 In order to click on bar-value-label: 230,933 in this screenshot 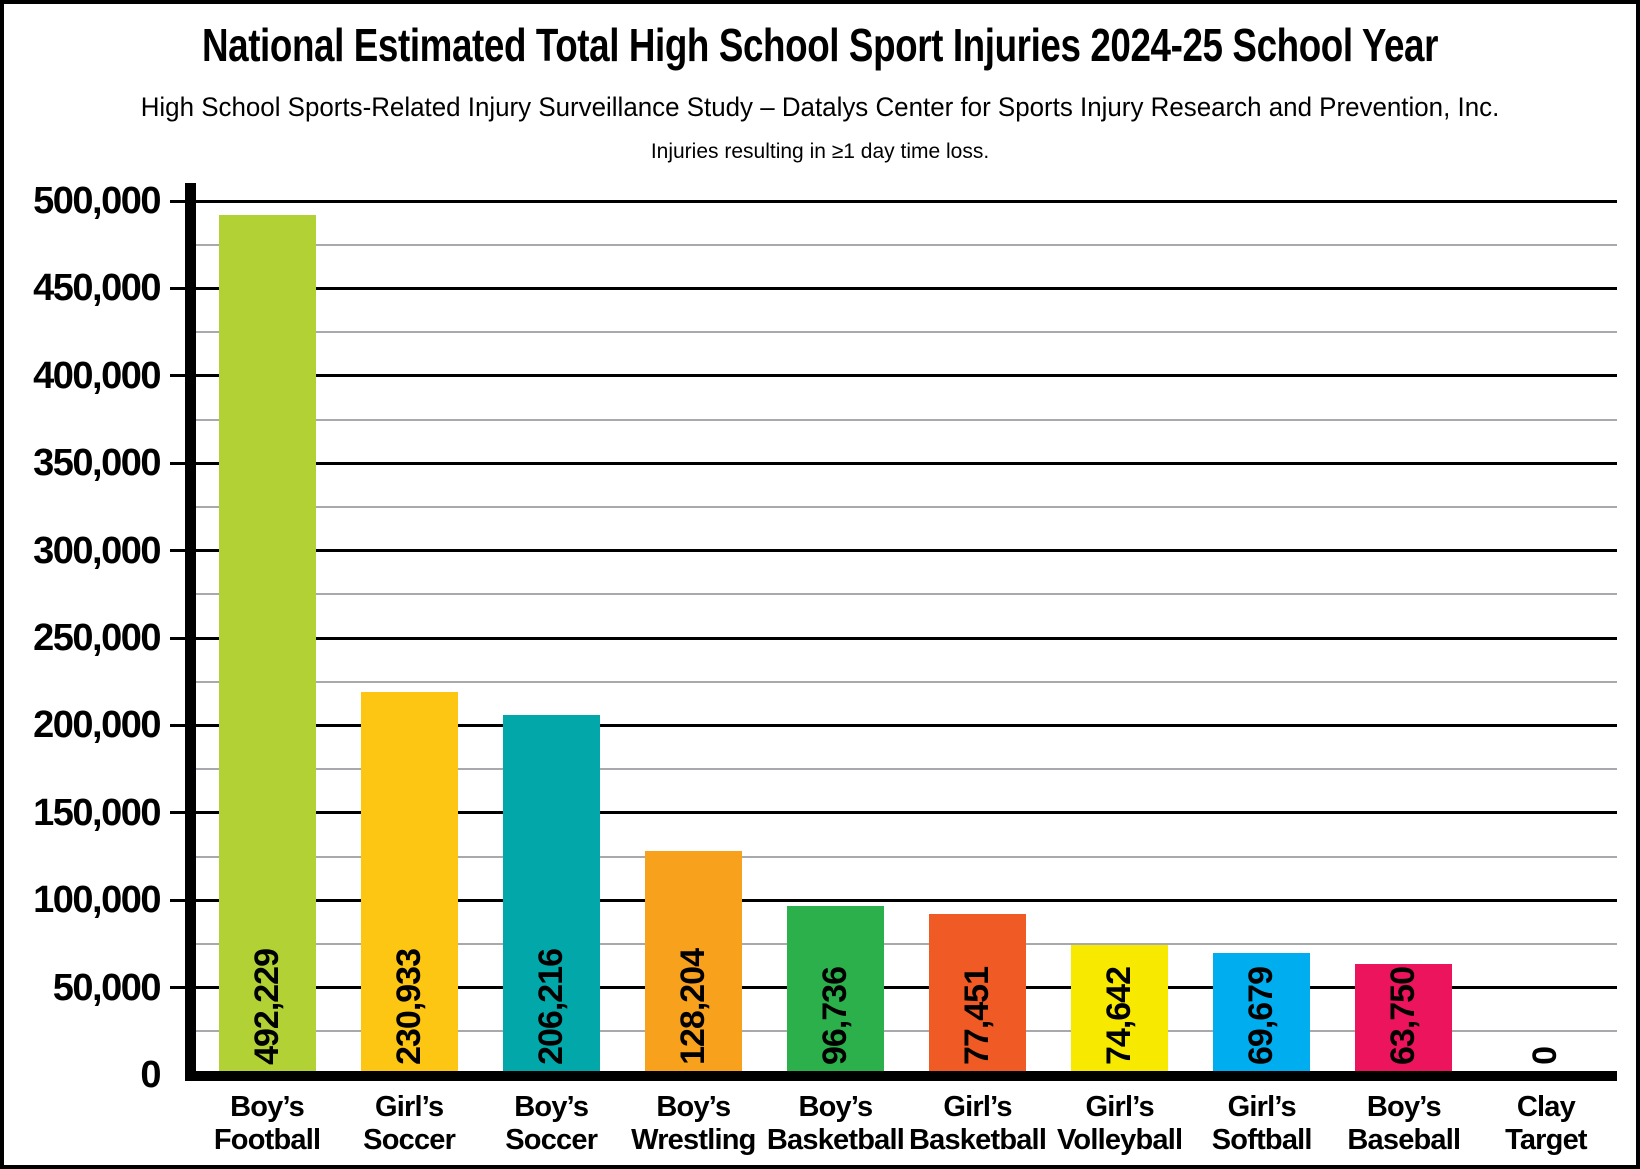, I will do `click(408, 1007)`.